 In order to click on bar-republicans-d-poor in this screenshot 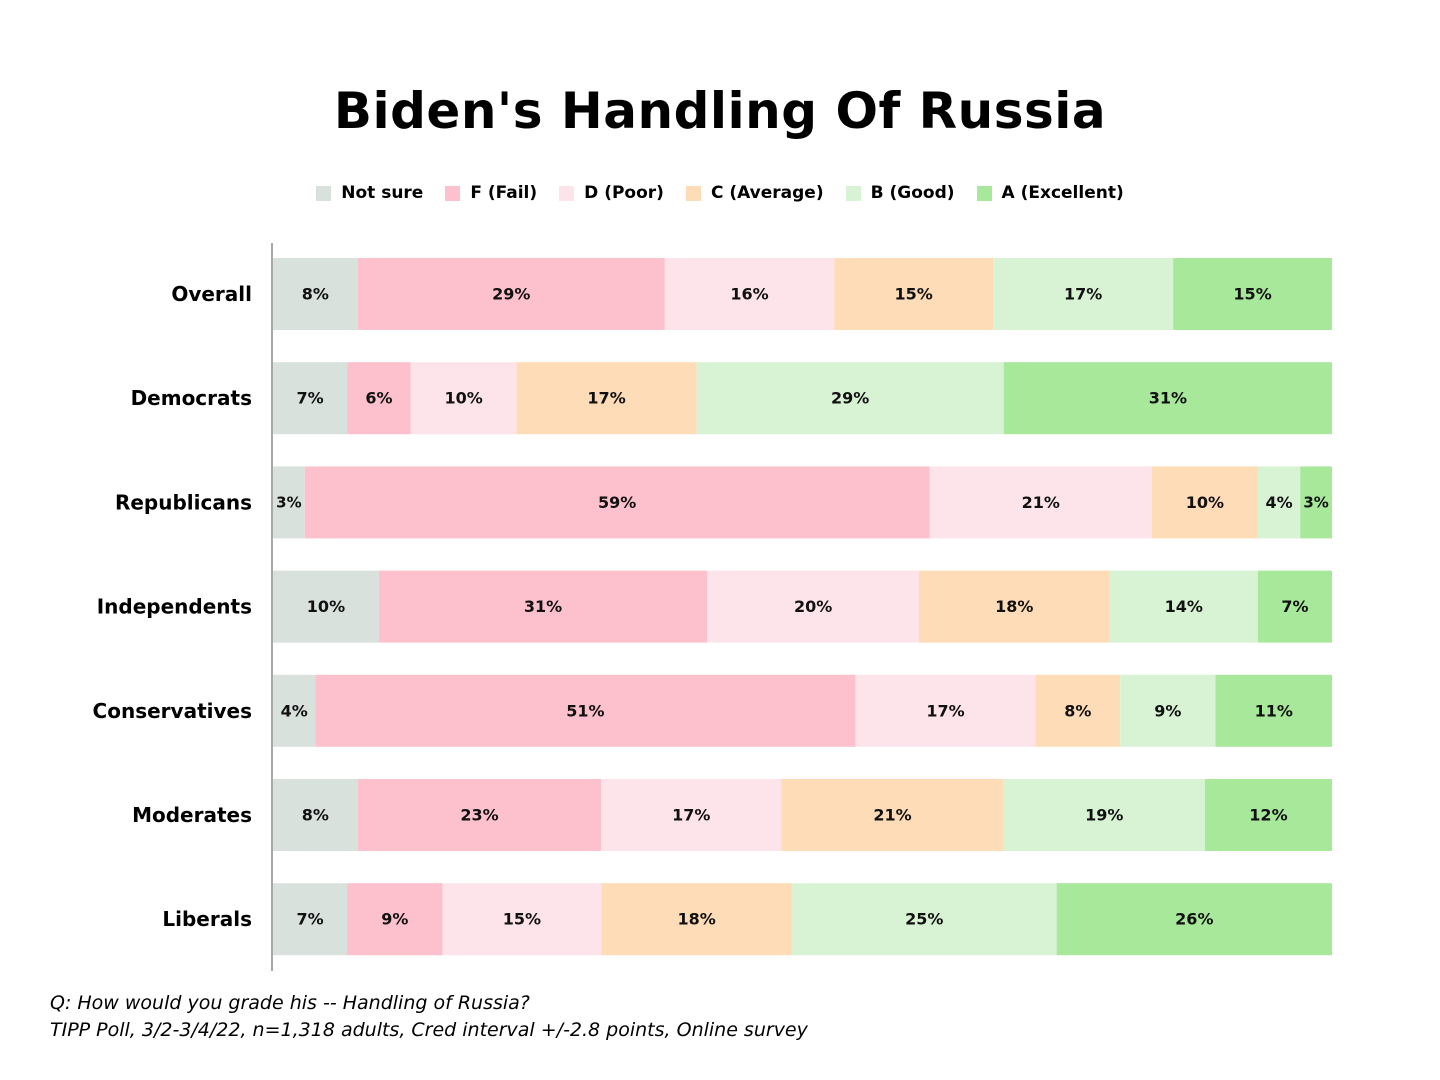, I will do `click(1040, 502)`.